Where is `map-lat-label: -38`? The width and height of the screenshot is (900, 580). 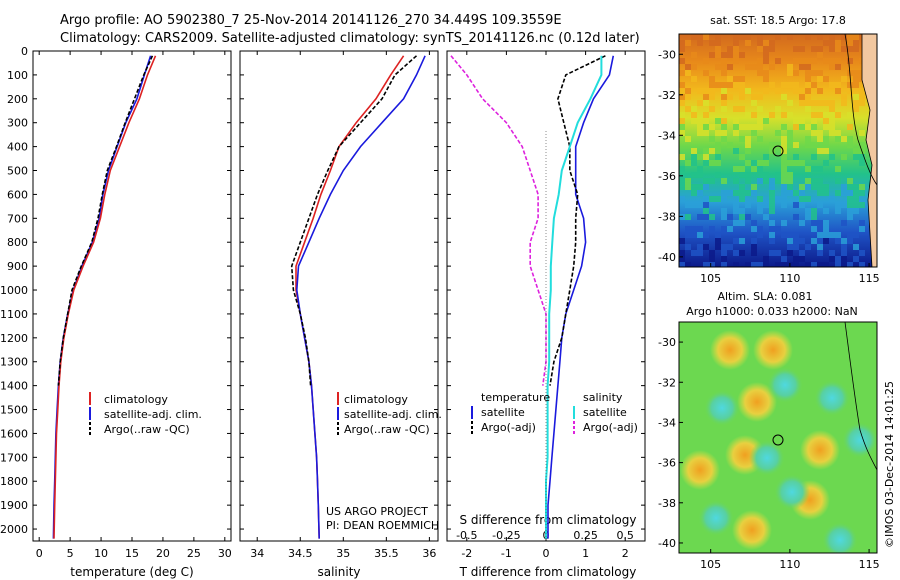
map-lat-label: -38 is located at coordinates (667, 216).